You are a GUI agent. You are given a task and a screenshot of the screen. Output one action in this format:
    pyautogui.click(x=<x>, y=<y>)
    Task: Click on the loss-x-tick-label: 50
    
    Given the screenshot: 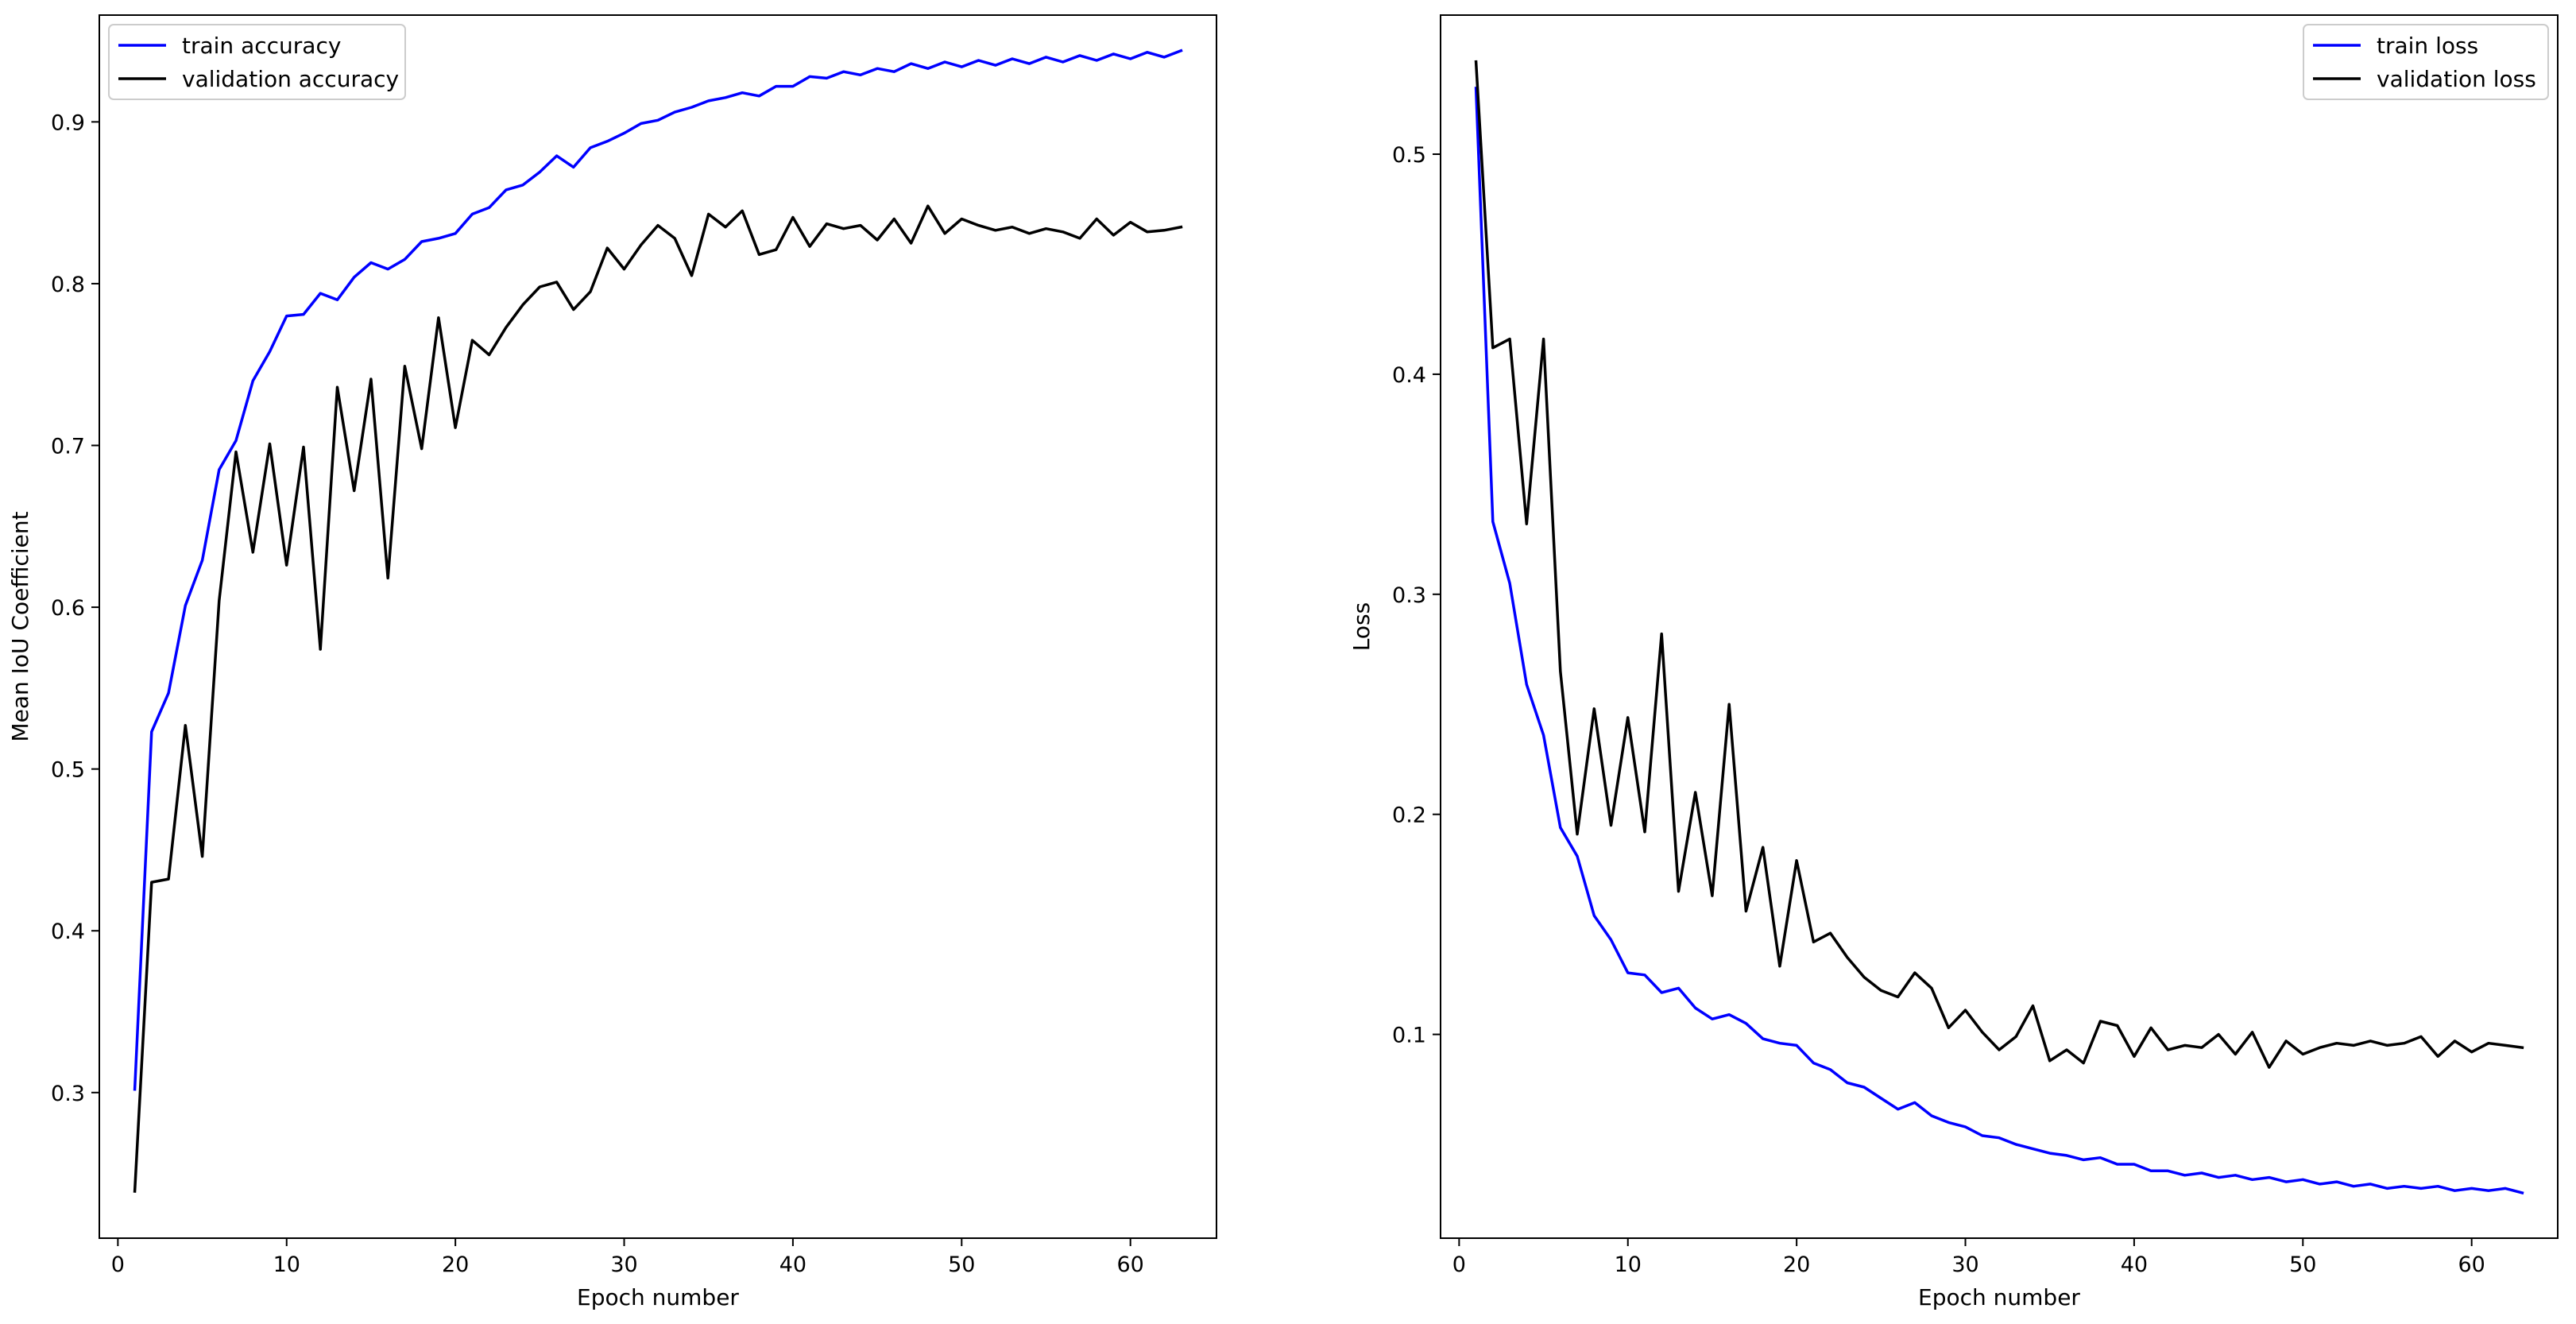 What is the action you would take?
    pyautogui.click(x=2302, y=1264)
    